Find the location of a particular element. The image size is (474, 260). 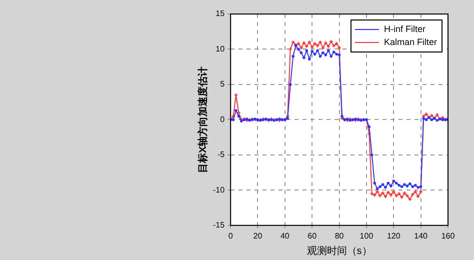

y-axis-title: 目标X轴方向加速度估计 is located at coordinates (202, 120).